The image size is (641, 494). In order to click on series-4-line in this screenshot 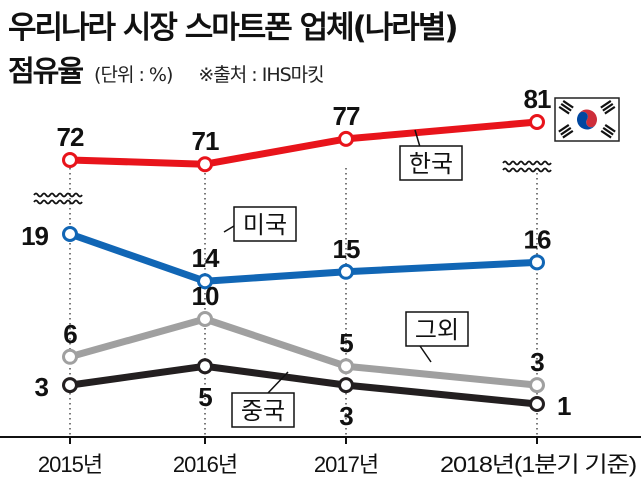, I will do `click(303, 385)`.